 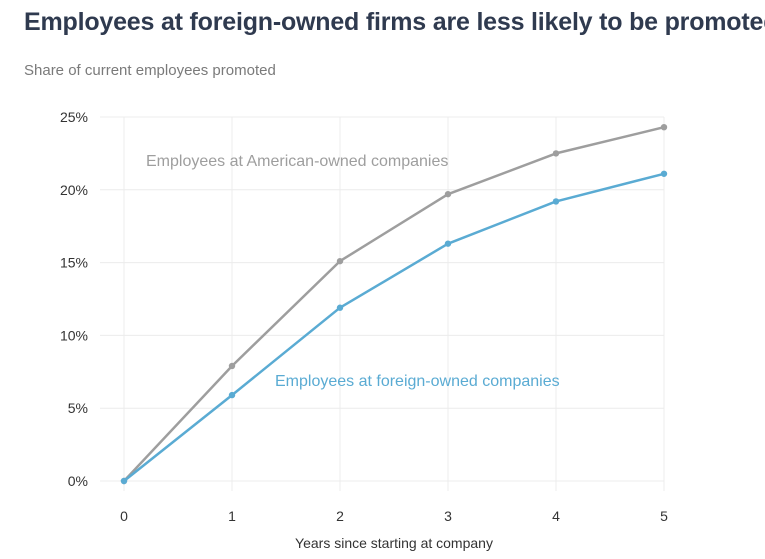 What do you see at coordinates (394, 516) in the screenshot?
I see `x-axis-ticks: 0 1 2 3 4 5` at bounding box center [394, 516].